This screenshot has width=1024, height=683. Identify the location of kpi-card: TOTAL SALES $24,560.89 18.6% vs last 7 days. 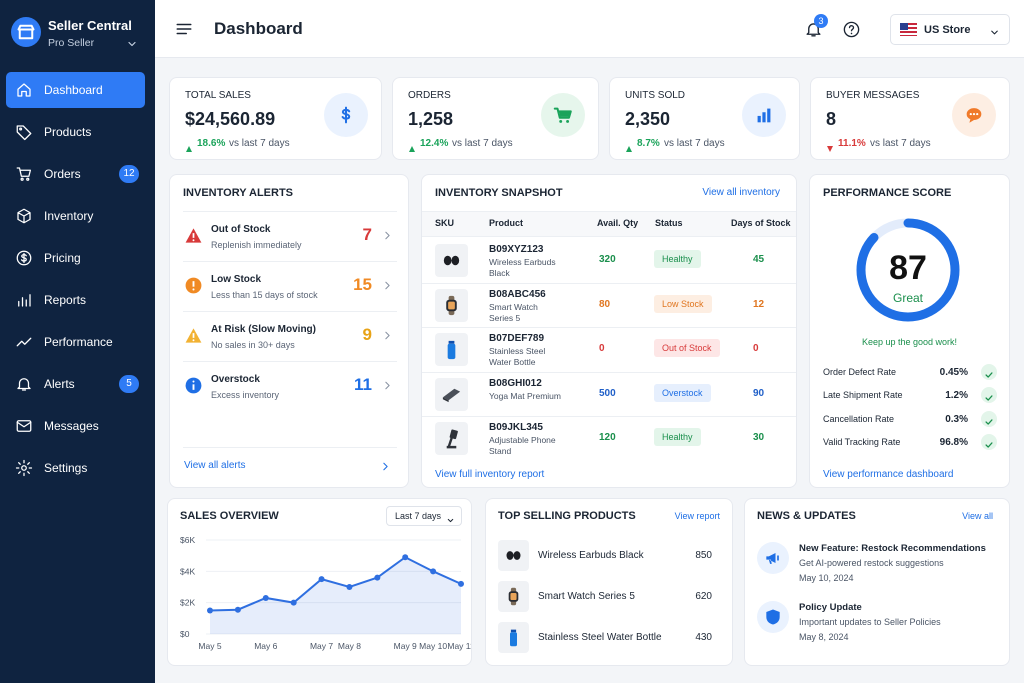
(275, 118).